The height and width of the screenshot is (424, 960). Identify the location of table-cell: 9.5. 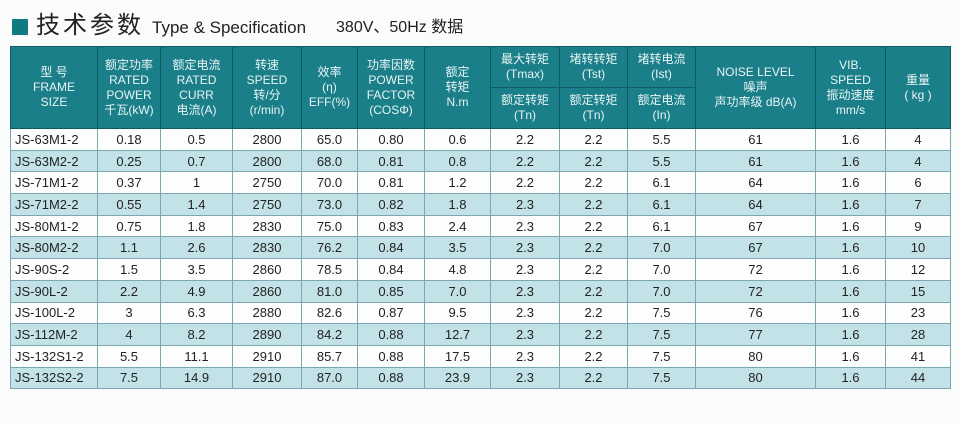
(457, 313).